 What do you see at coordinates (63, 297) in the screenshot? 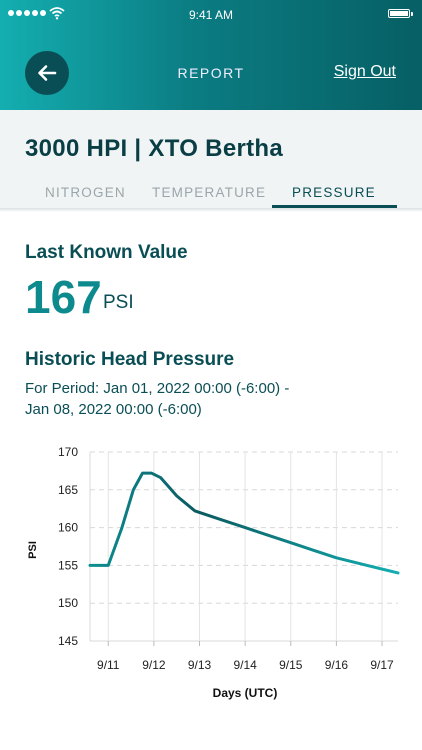
I see `last-known-value: 167` at bounding box center [63, 297].